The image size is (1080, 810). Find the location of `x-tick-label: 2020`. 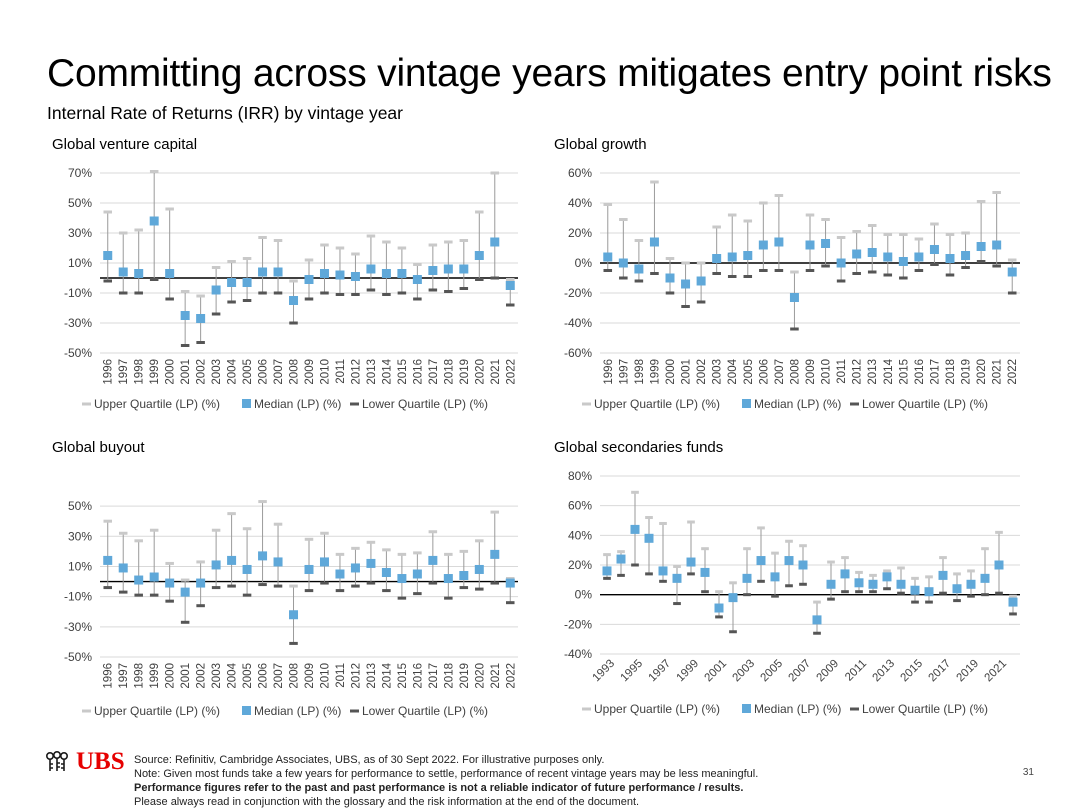

x-tick-label: 2020 is located at coordinates (982, 372).